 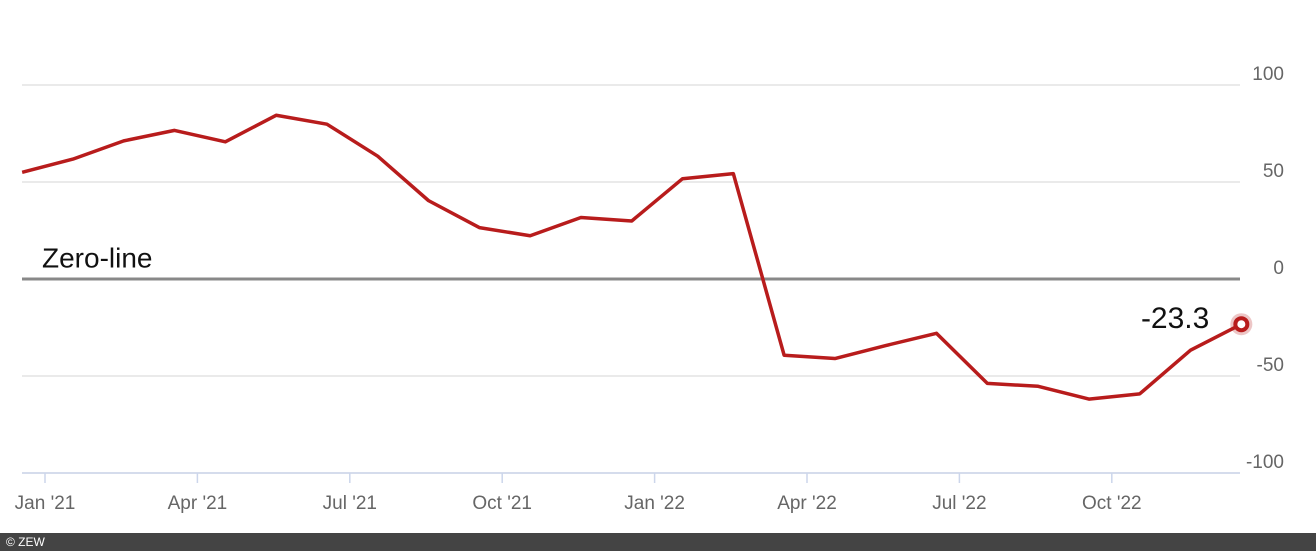 What do you see at coordinates (350, 503) in the screenshot?
I see `x-tick-label: Jul '21` at bounding box center [350, 503].